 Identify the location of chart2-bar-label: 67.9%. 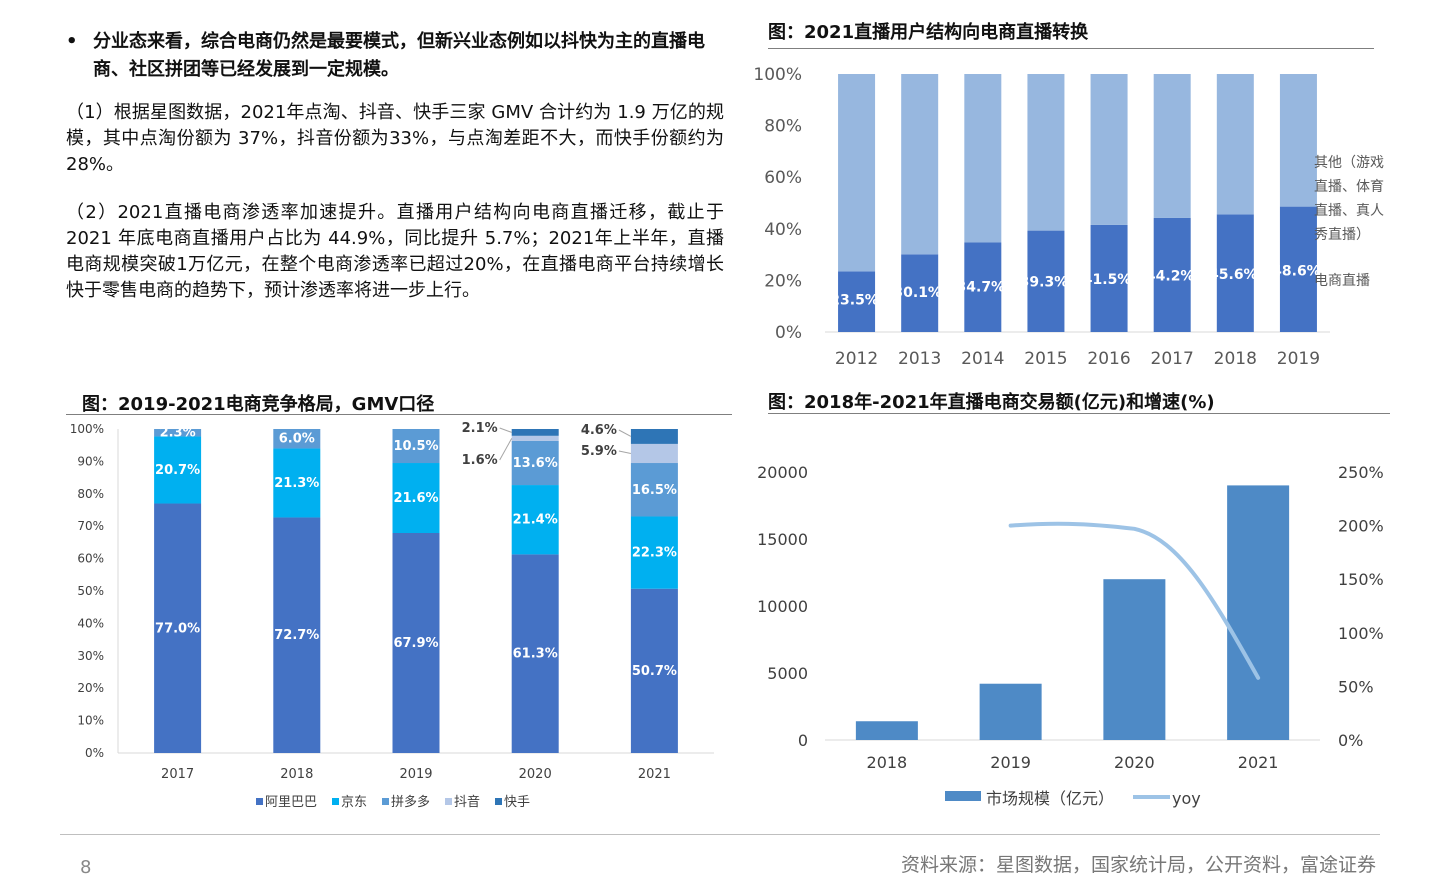
(415, 643).